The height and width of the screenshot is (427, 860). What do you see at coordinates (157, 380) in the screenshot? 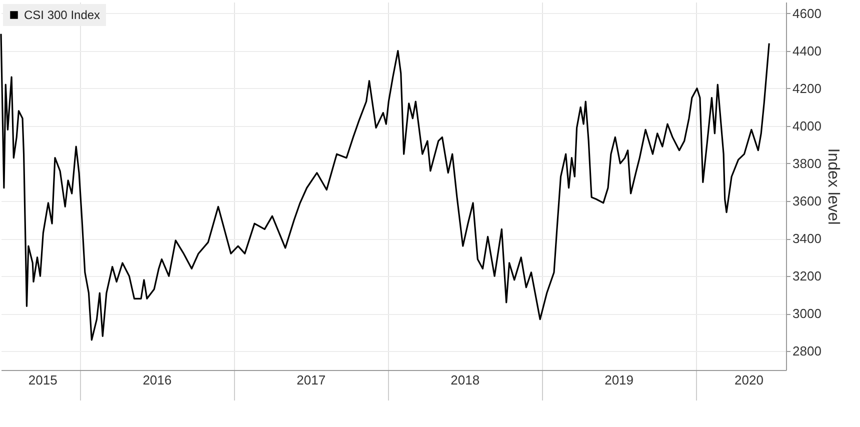
I see `x-tick-label: 2016` at bounding box center [157, 380].